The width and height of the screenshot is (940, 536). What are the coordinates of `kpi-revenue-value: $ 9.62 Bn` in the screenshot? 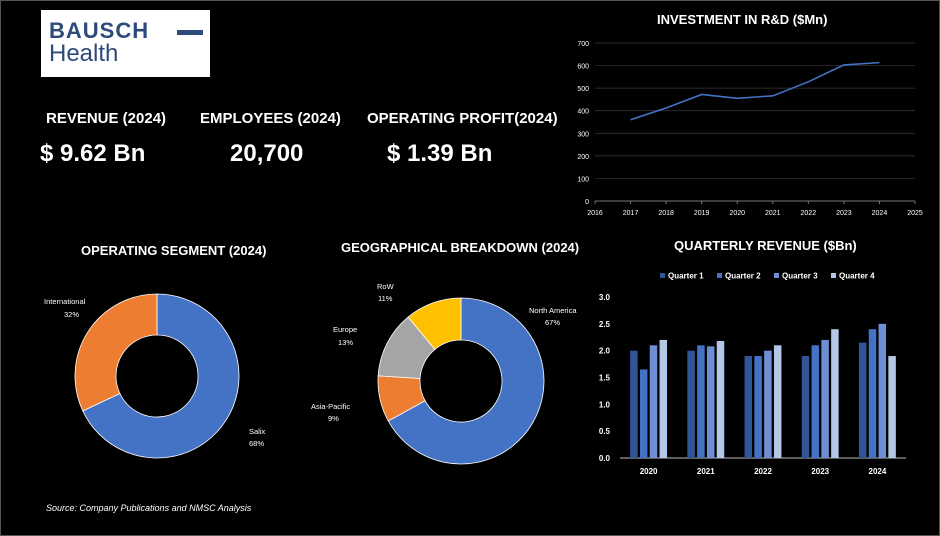 It's located at (93, 153).